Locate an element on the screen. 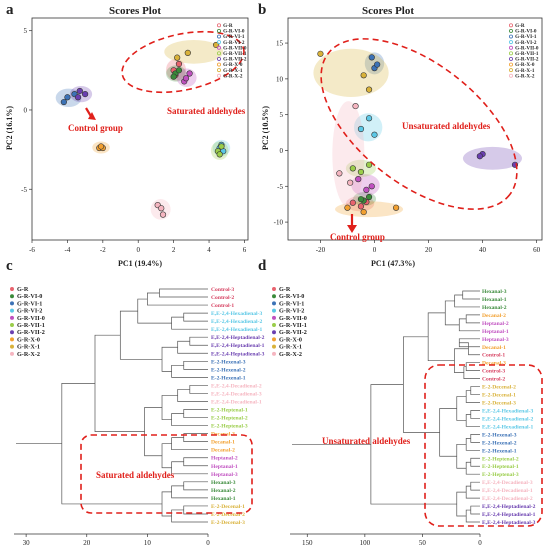 The width and height of the screenshot is (548, 550). chart-title-a: Scores Plot is located at coordinates (135, 11).